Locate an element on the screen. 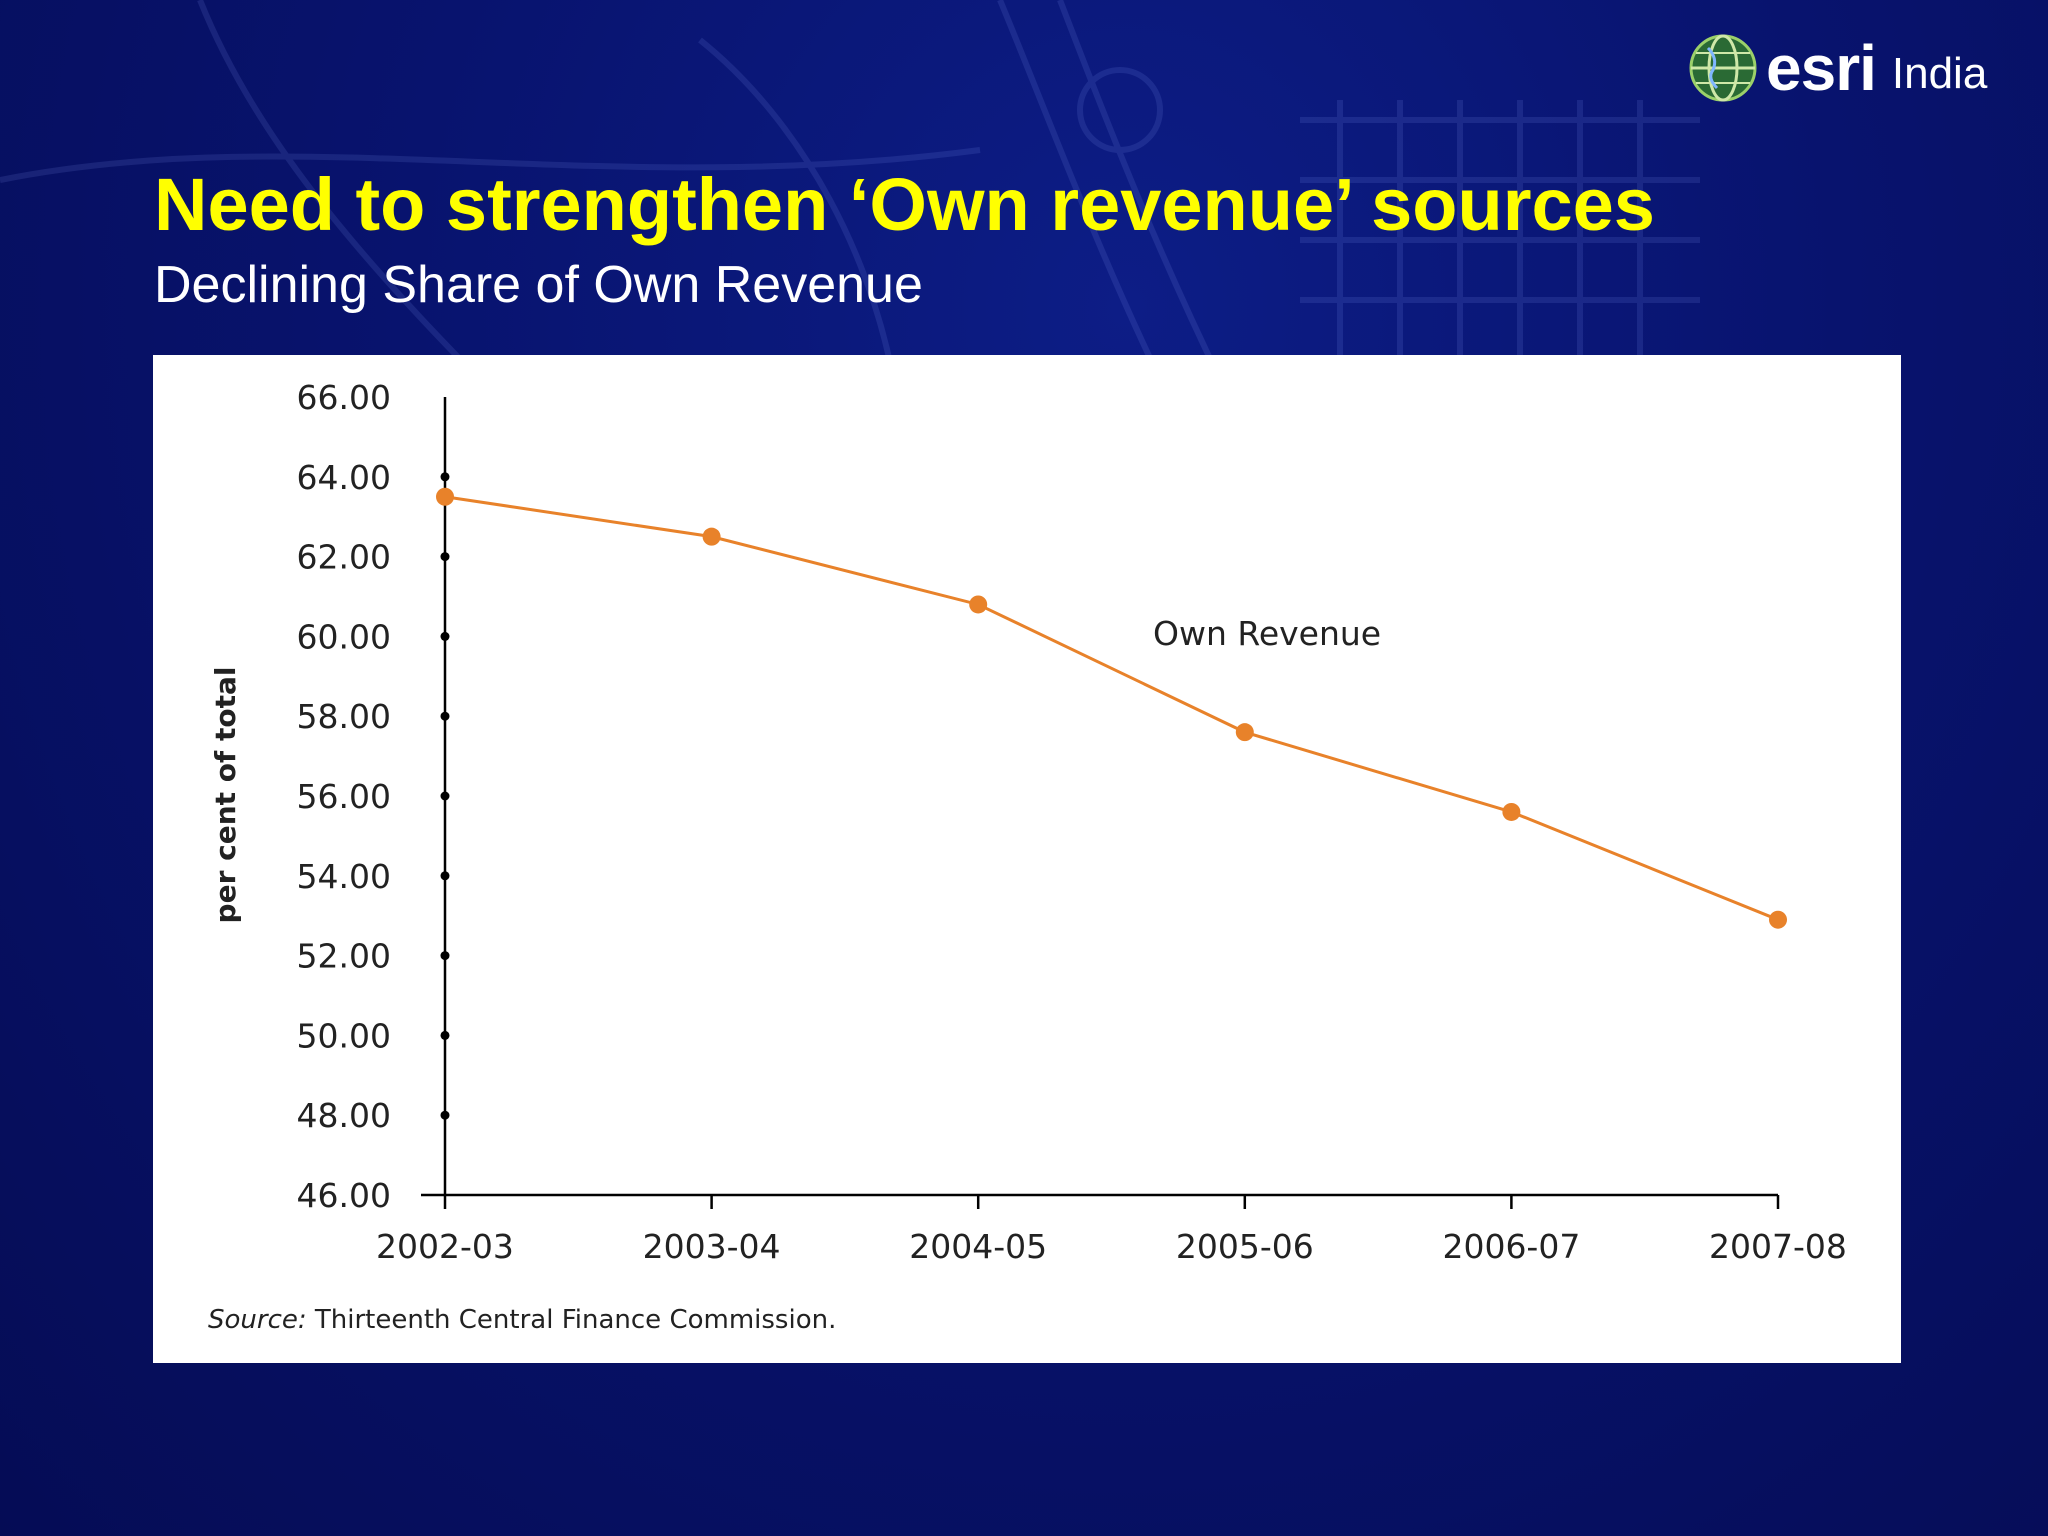  source-label: Source: is located at coordinates (257, 1320).